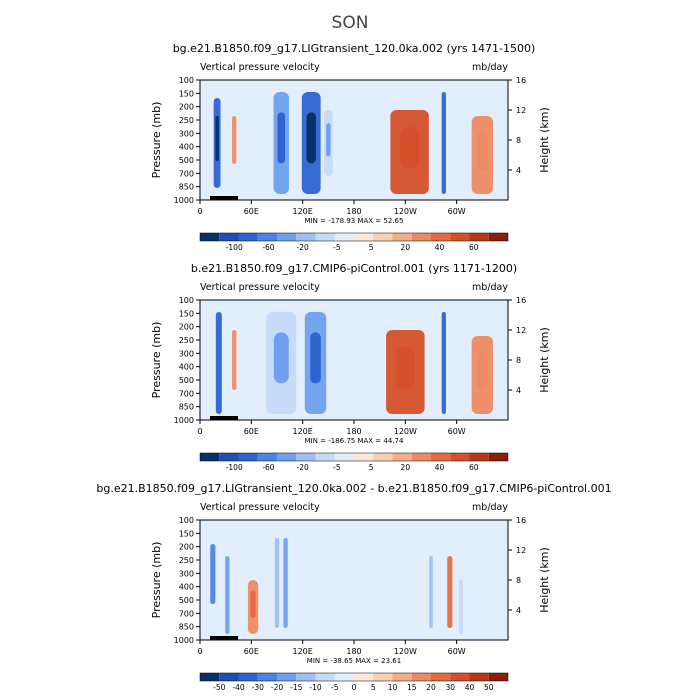 The height and width of the screenshot is (700, 700). Describe the element at coordinates (489, 687) in the screenshot. I see `colorbar-label: 50` at that location.